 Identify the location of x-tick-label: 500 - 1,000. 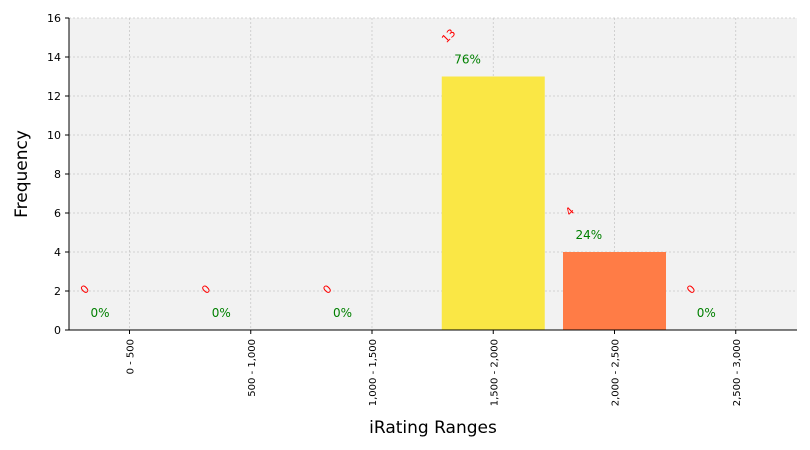
(252, 368).